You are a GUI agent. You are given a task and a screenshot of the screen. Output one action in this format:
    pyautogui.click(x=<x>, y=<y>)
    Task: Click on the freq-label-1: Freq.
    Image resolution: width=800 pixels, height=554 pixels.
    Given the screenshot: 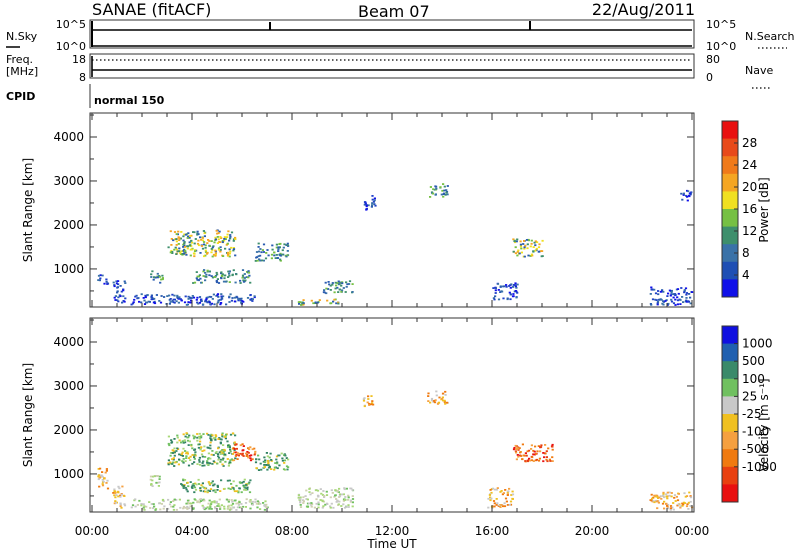 What is the action you would take?
    pyautogui.click(x=19, y=59)
    